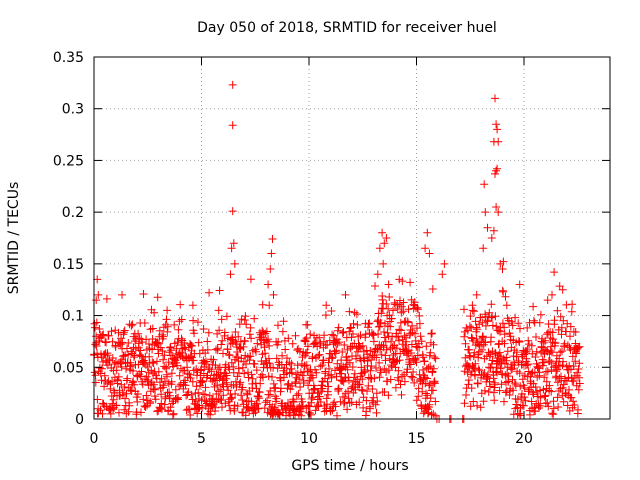 The image size is (640, 480). Describe the element at coordinates (14, 238) in the screenshot. I see `y-axis-title: SRMTID / TECUs` at that location.